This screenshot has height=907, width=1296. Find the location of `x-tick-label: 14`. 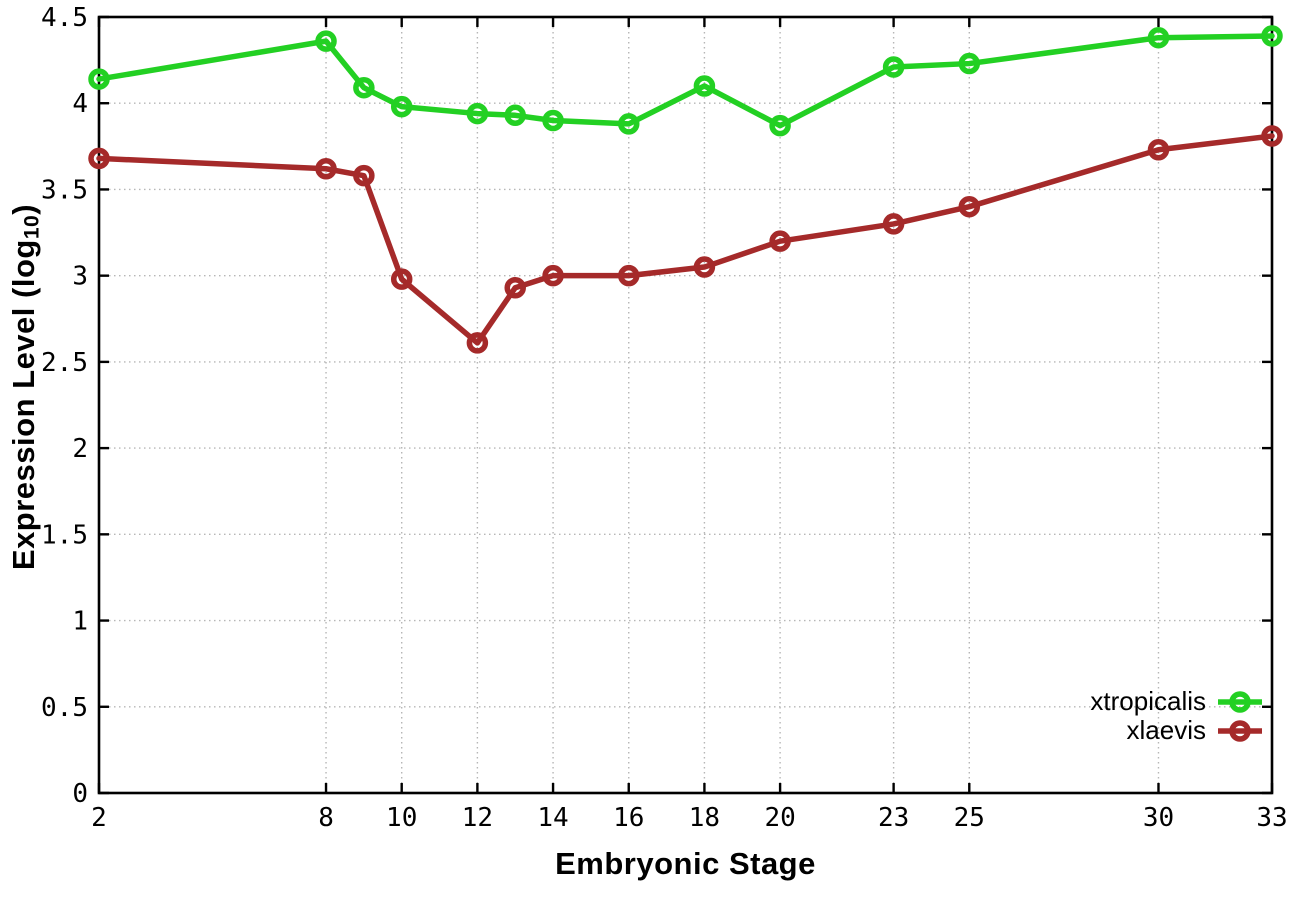

x-tick-label: 14 is located at coordinates (552, 818).